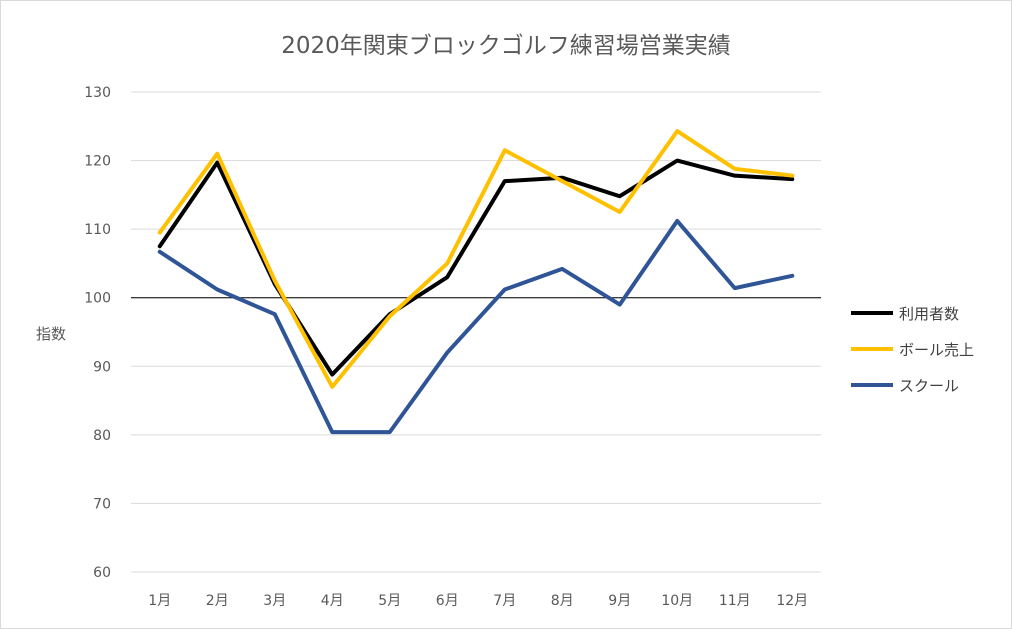 The height and width of the screenshot is (629, 1012). Describe the element at coordinates (936, 350) in the screenshot. I see `legend-label: ボール売上` at that location.